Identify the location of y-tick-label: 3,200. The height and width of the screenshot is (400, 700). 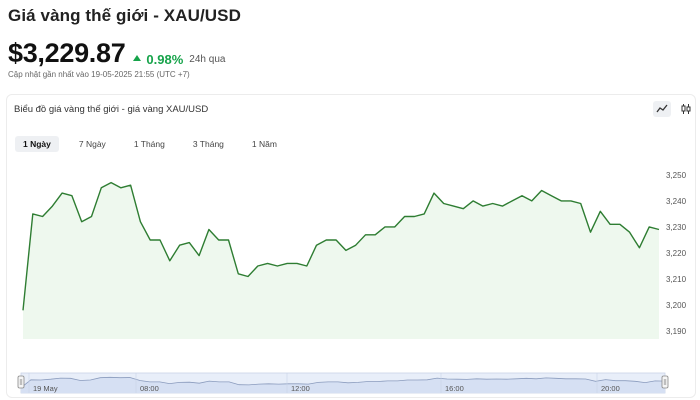
(676, 305).